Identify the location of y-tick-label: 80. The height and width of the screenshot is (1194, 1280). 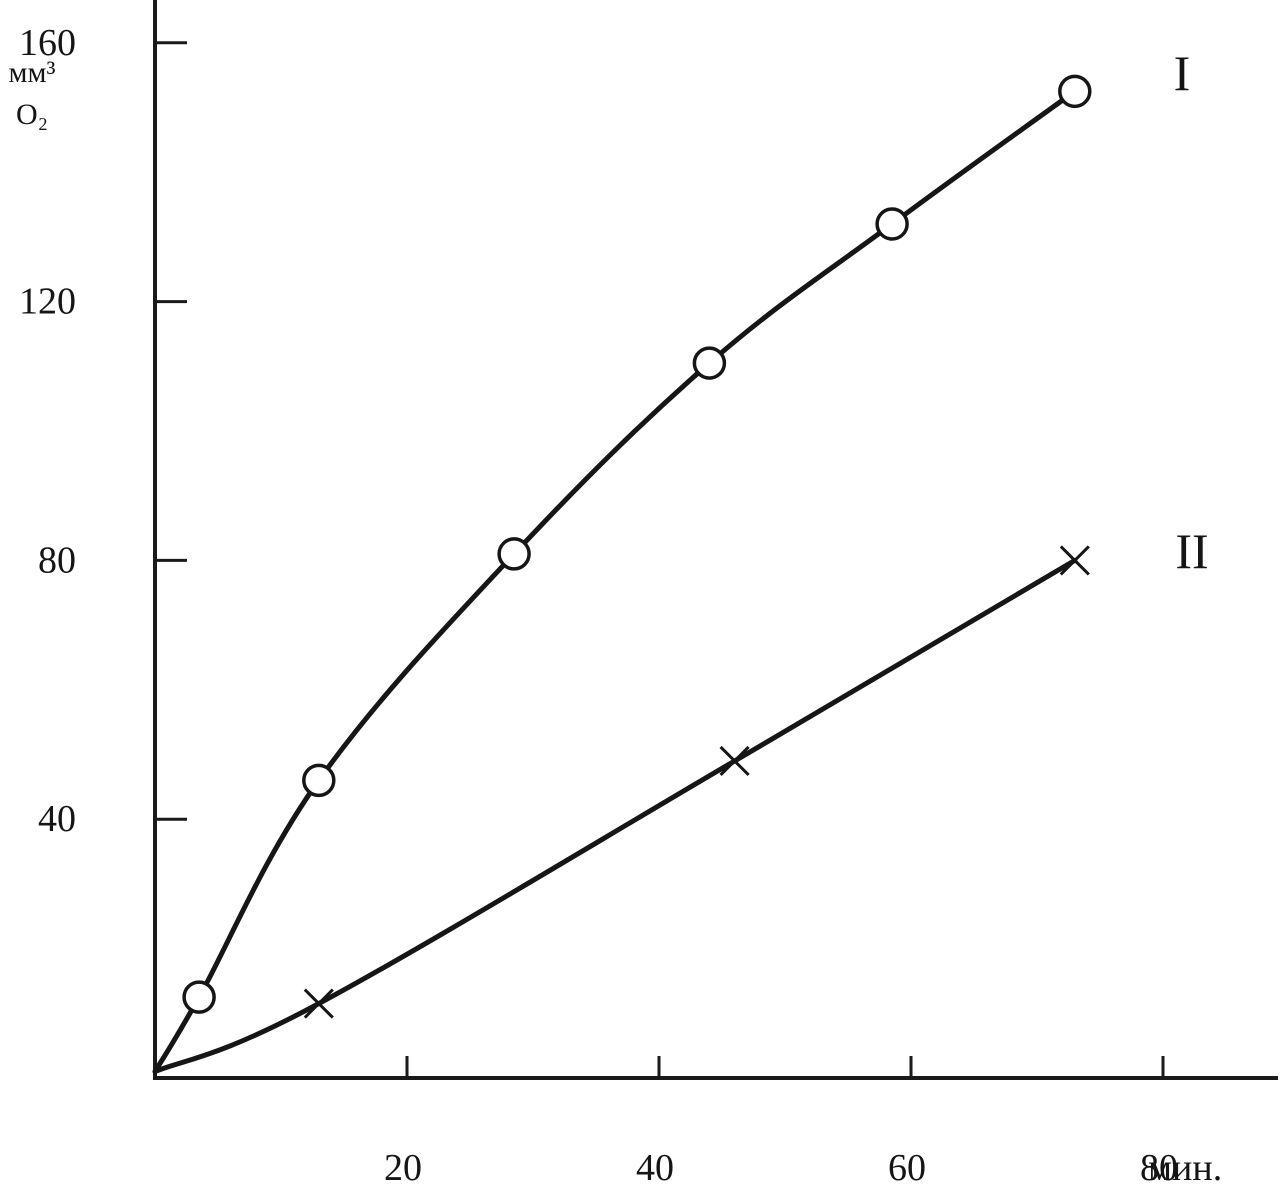
(57, 560).